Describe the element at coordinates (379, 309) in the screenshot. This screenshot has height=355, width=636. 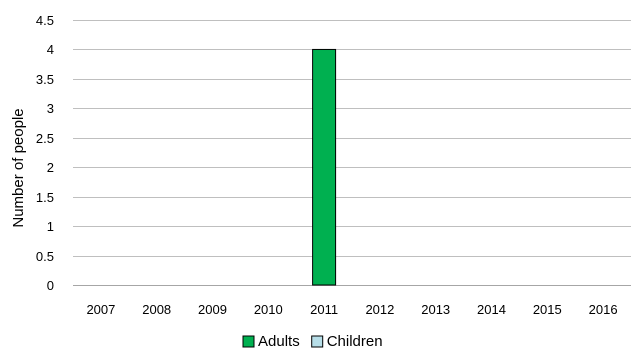
I see `x-tick-label: 2012` at that location.